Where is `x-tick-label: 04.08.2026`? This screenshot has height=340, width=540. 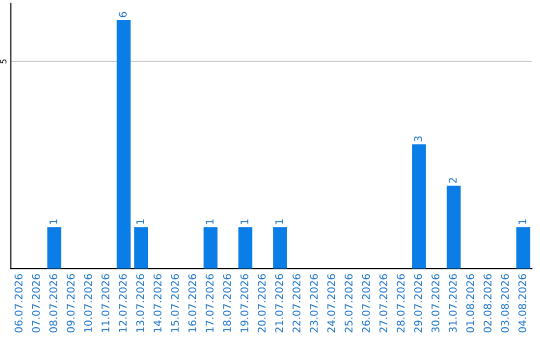
x-tick-label: 04.08.2026 is located at coordinates (522, 303).